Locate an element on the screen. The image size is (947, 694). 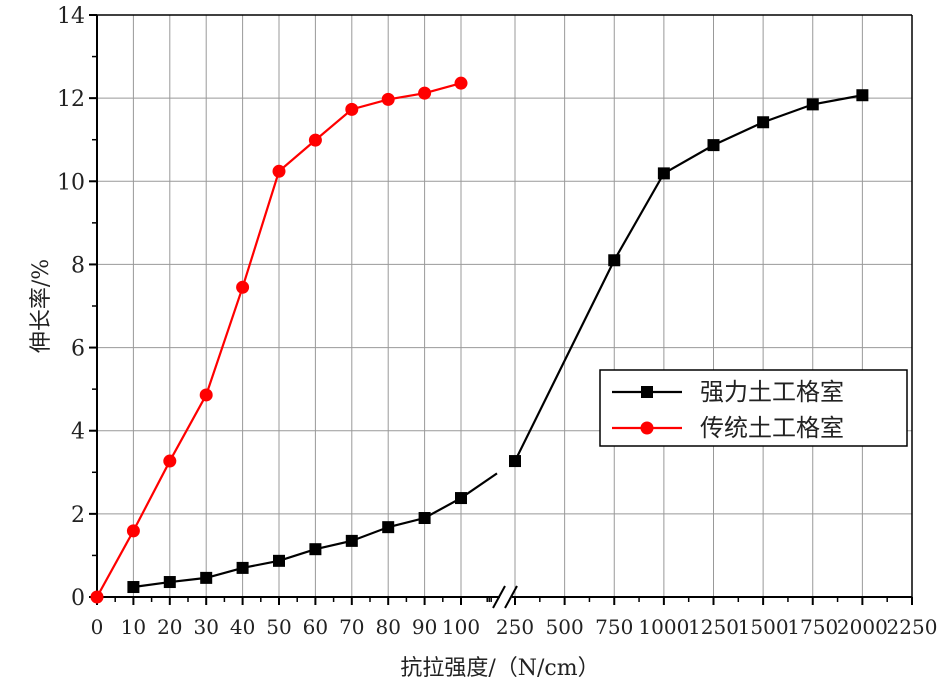
x-tick-label: 0 is located at coordinates (97, 627).